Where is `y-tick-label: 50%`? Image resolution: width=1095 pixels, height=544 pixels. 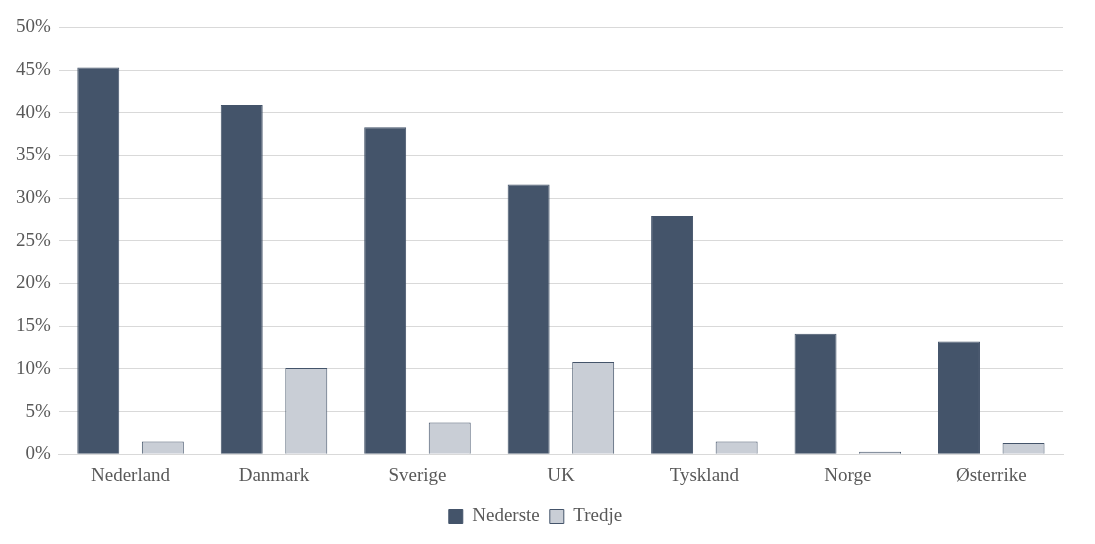 y-tick-label: 50% is located at coordinates (33, 26).